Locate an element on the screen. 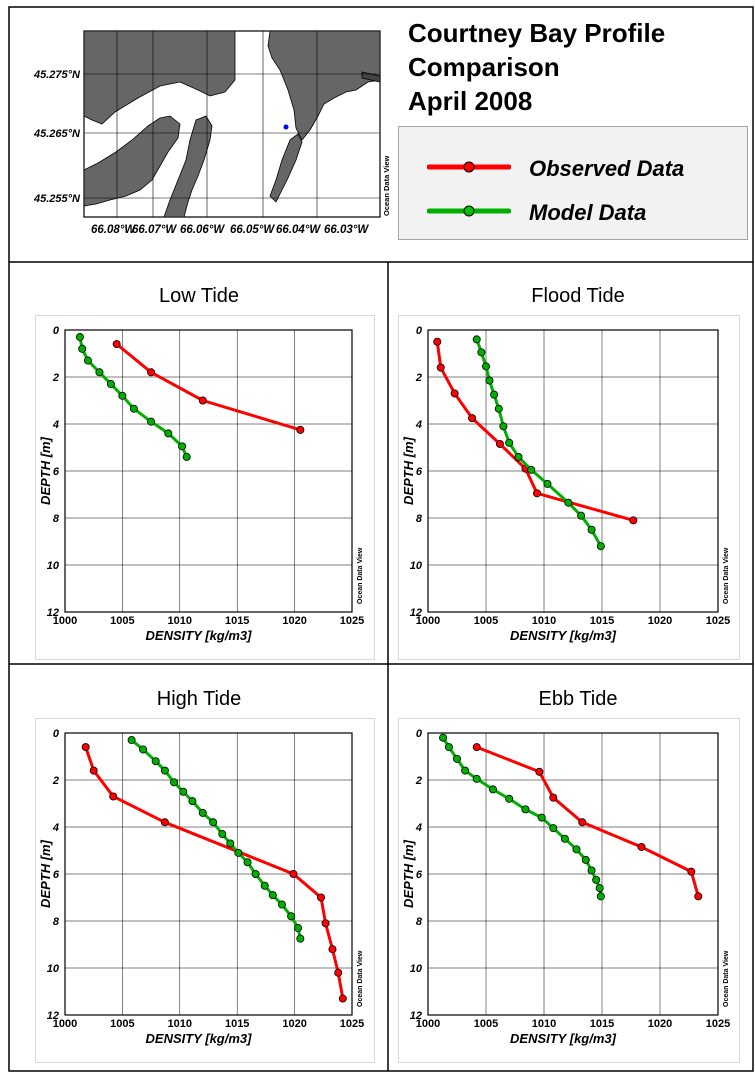 This screenshot has width=755, height=1073. legend-swatch-observed is located at coordinates (469, 167).